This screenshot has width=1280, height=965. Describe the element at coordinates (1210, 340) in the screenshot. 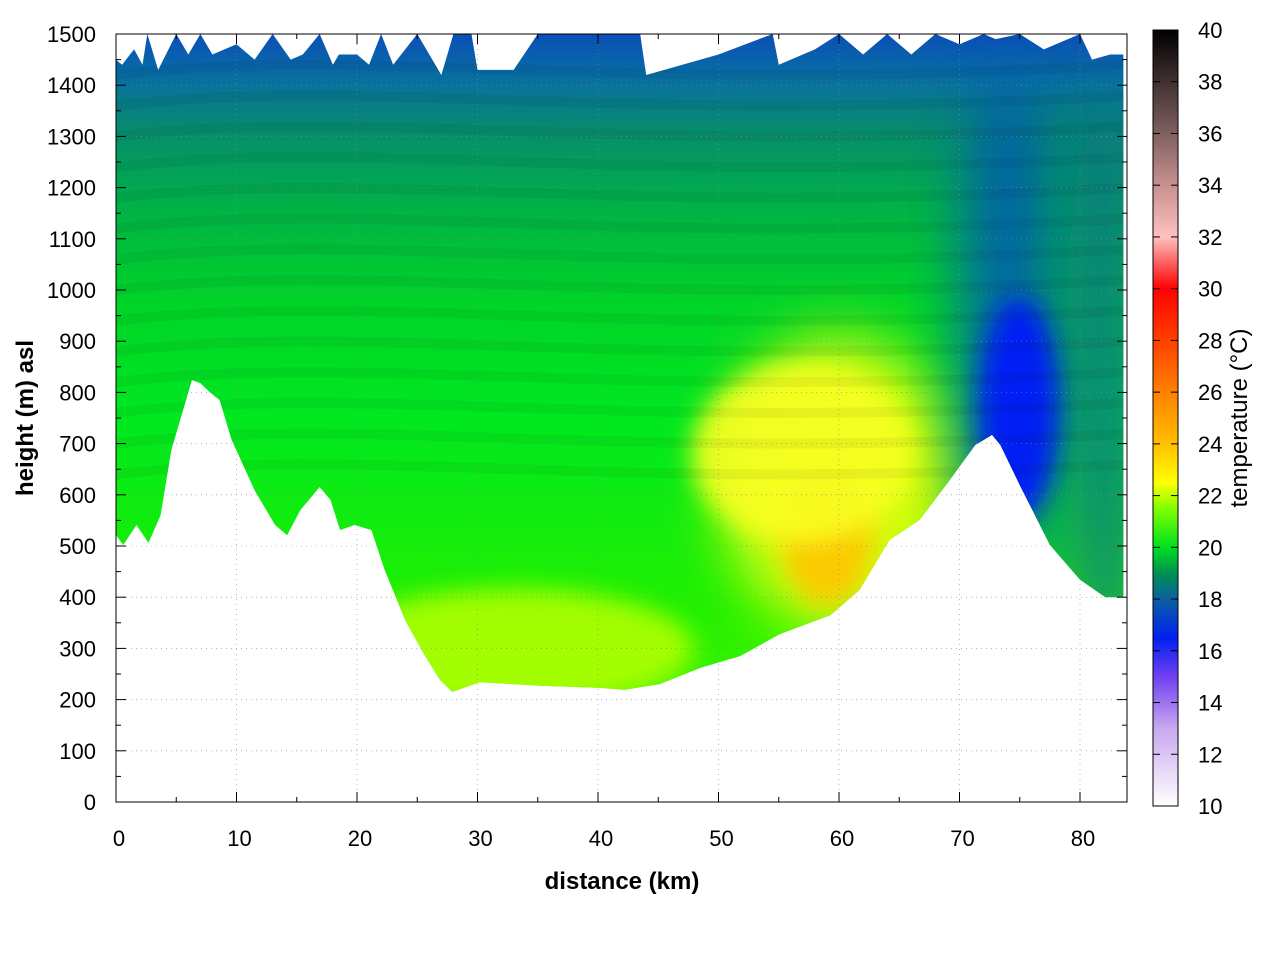

I see `colorbar-tick-label: 28` at that location.